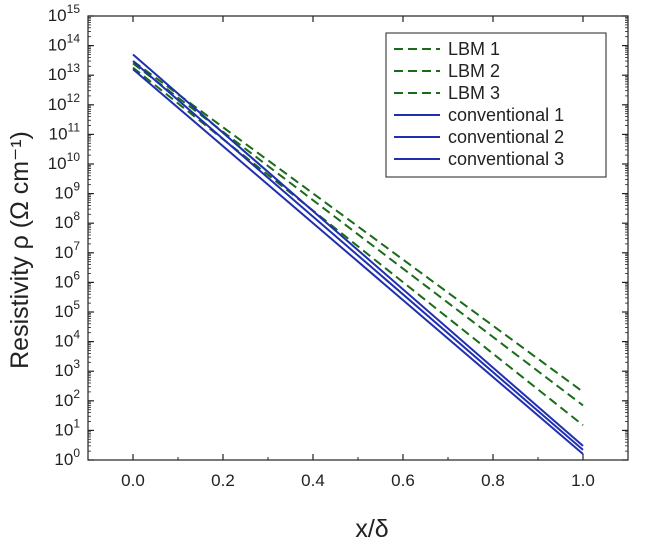 The image size is (646, 547). Describe the element at coordinates (74, 157) in the screenshot. I see `y-tick-exponent: 10` at that location.